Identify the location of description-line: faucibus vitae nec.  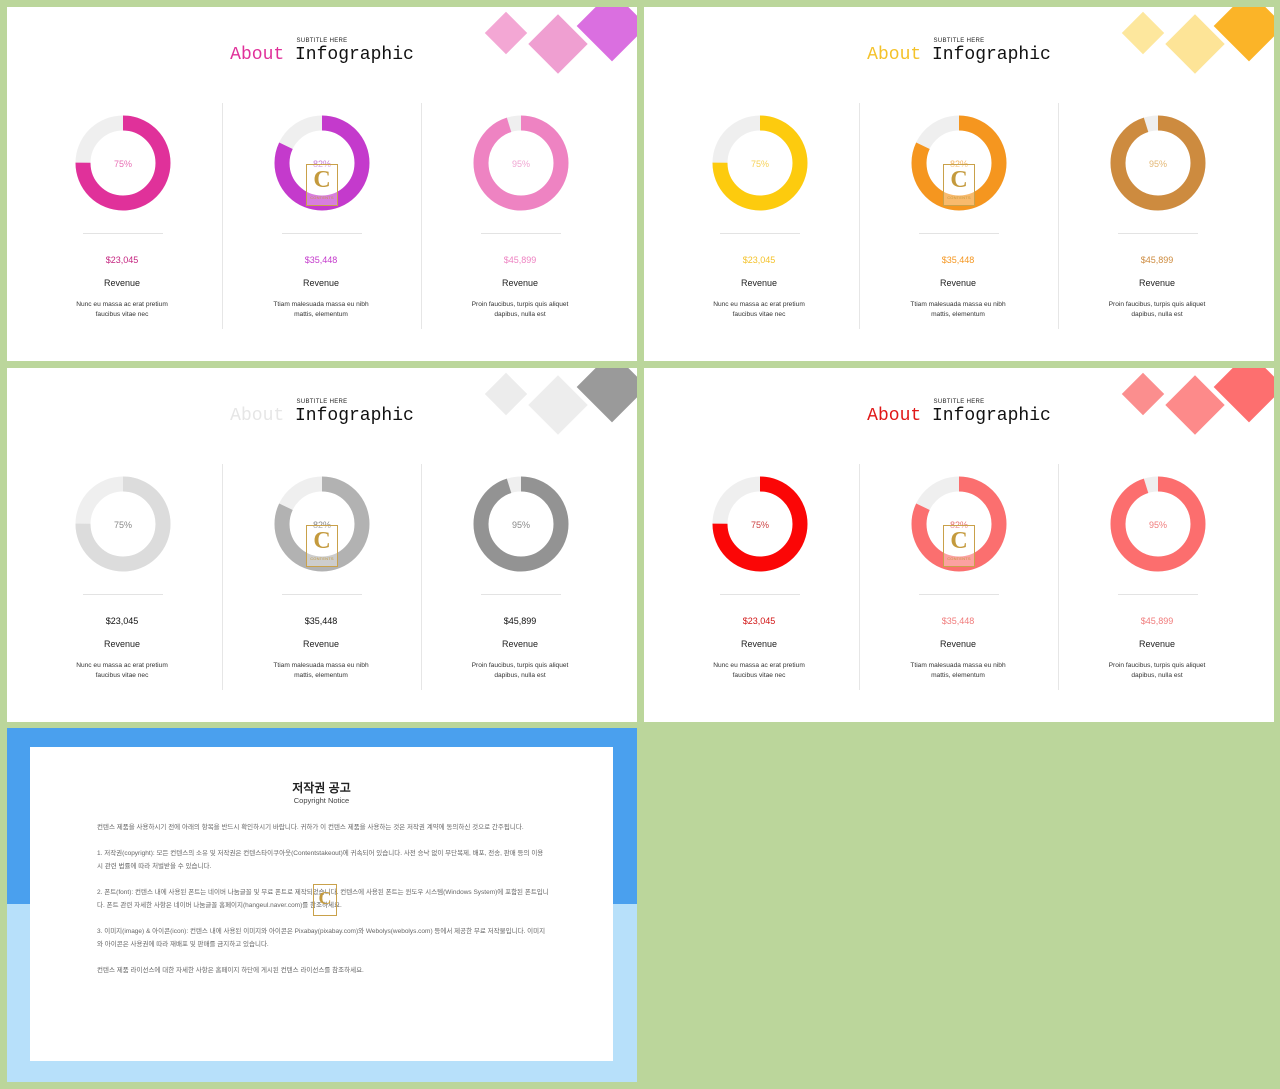
(759, 675).